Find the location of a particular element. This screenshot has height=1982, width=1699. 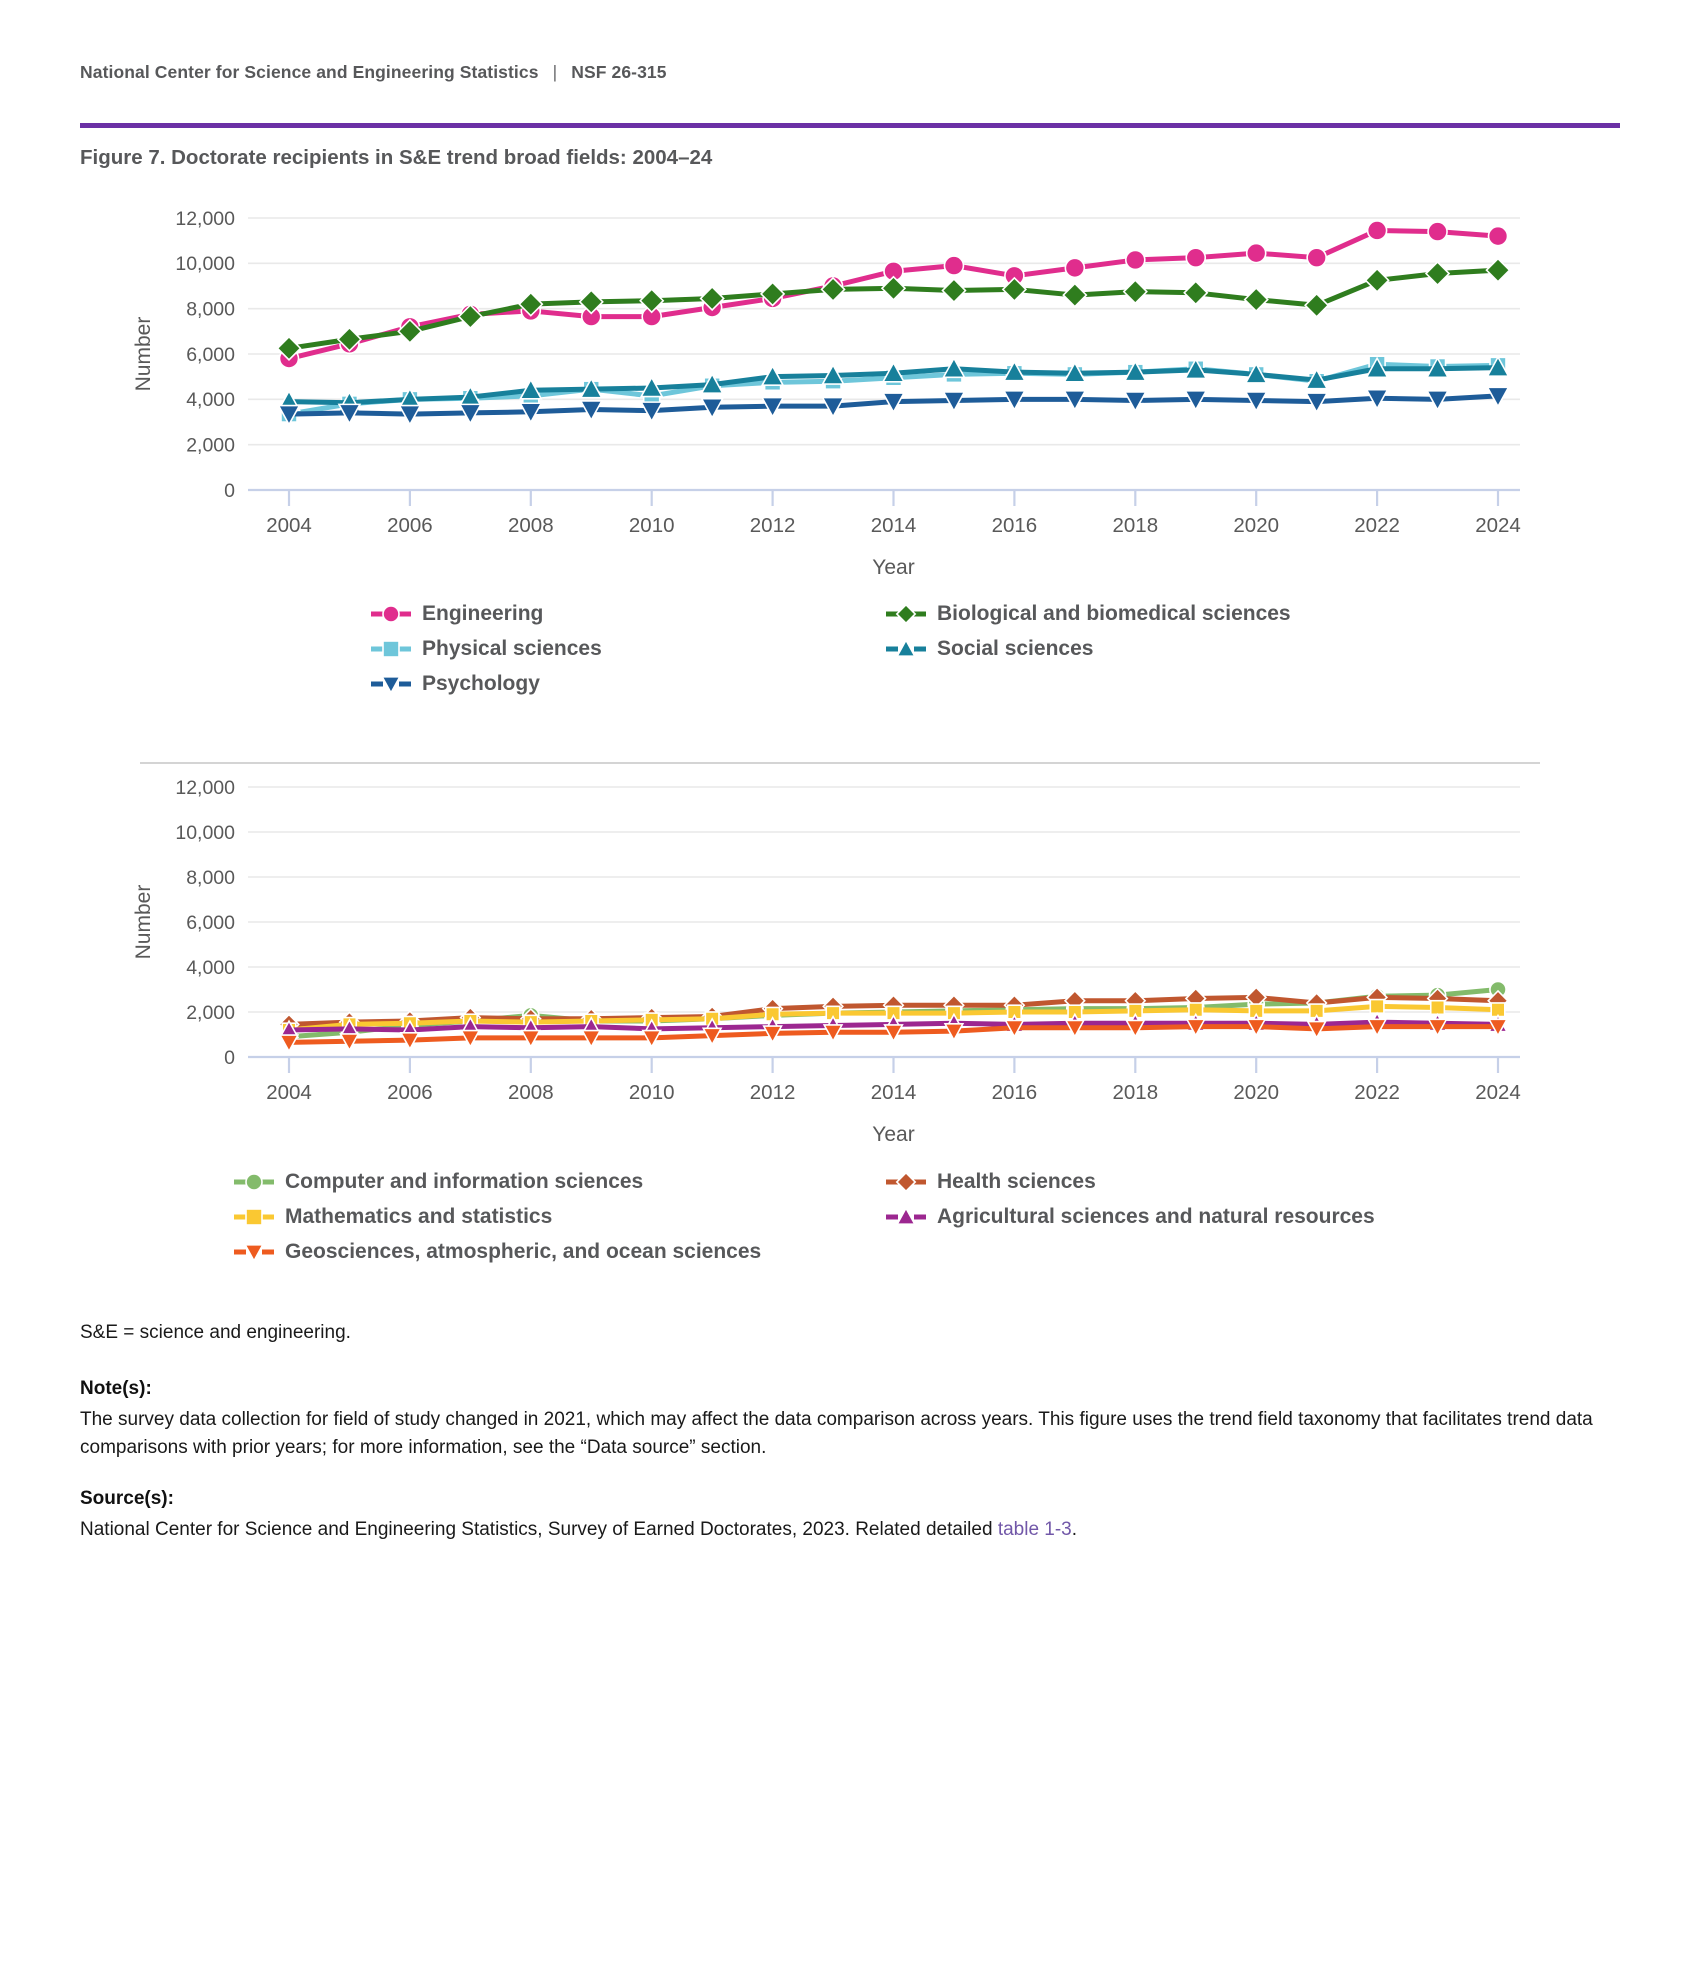

x-tick-label: 2004 is located at coordinates (289, 525).